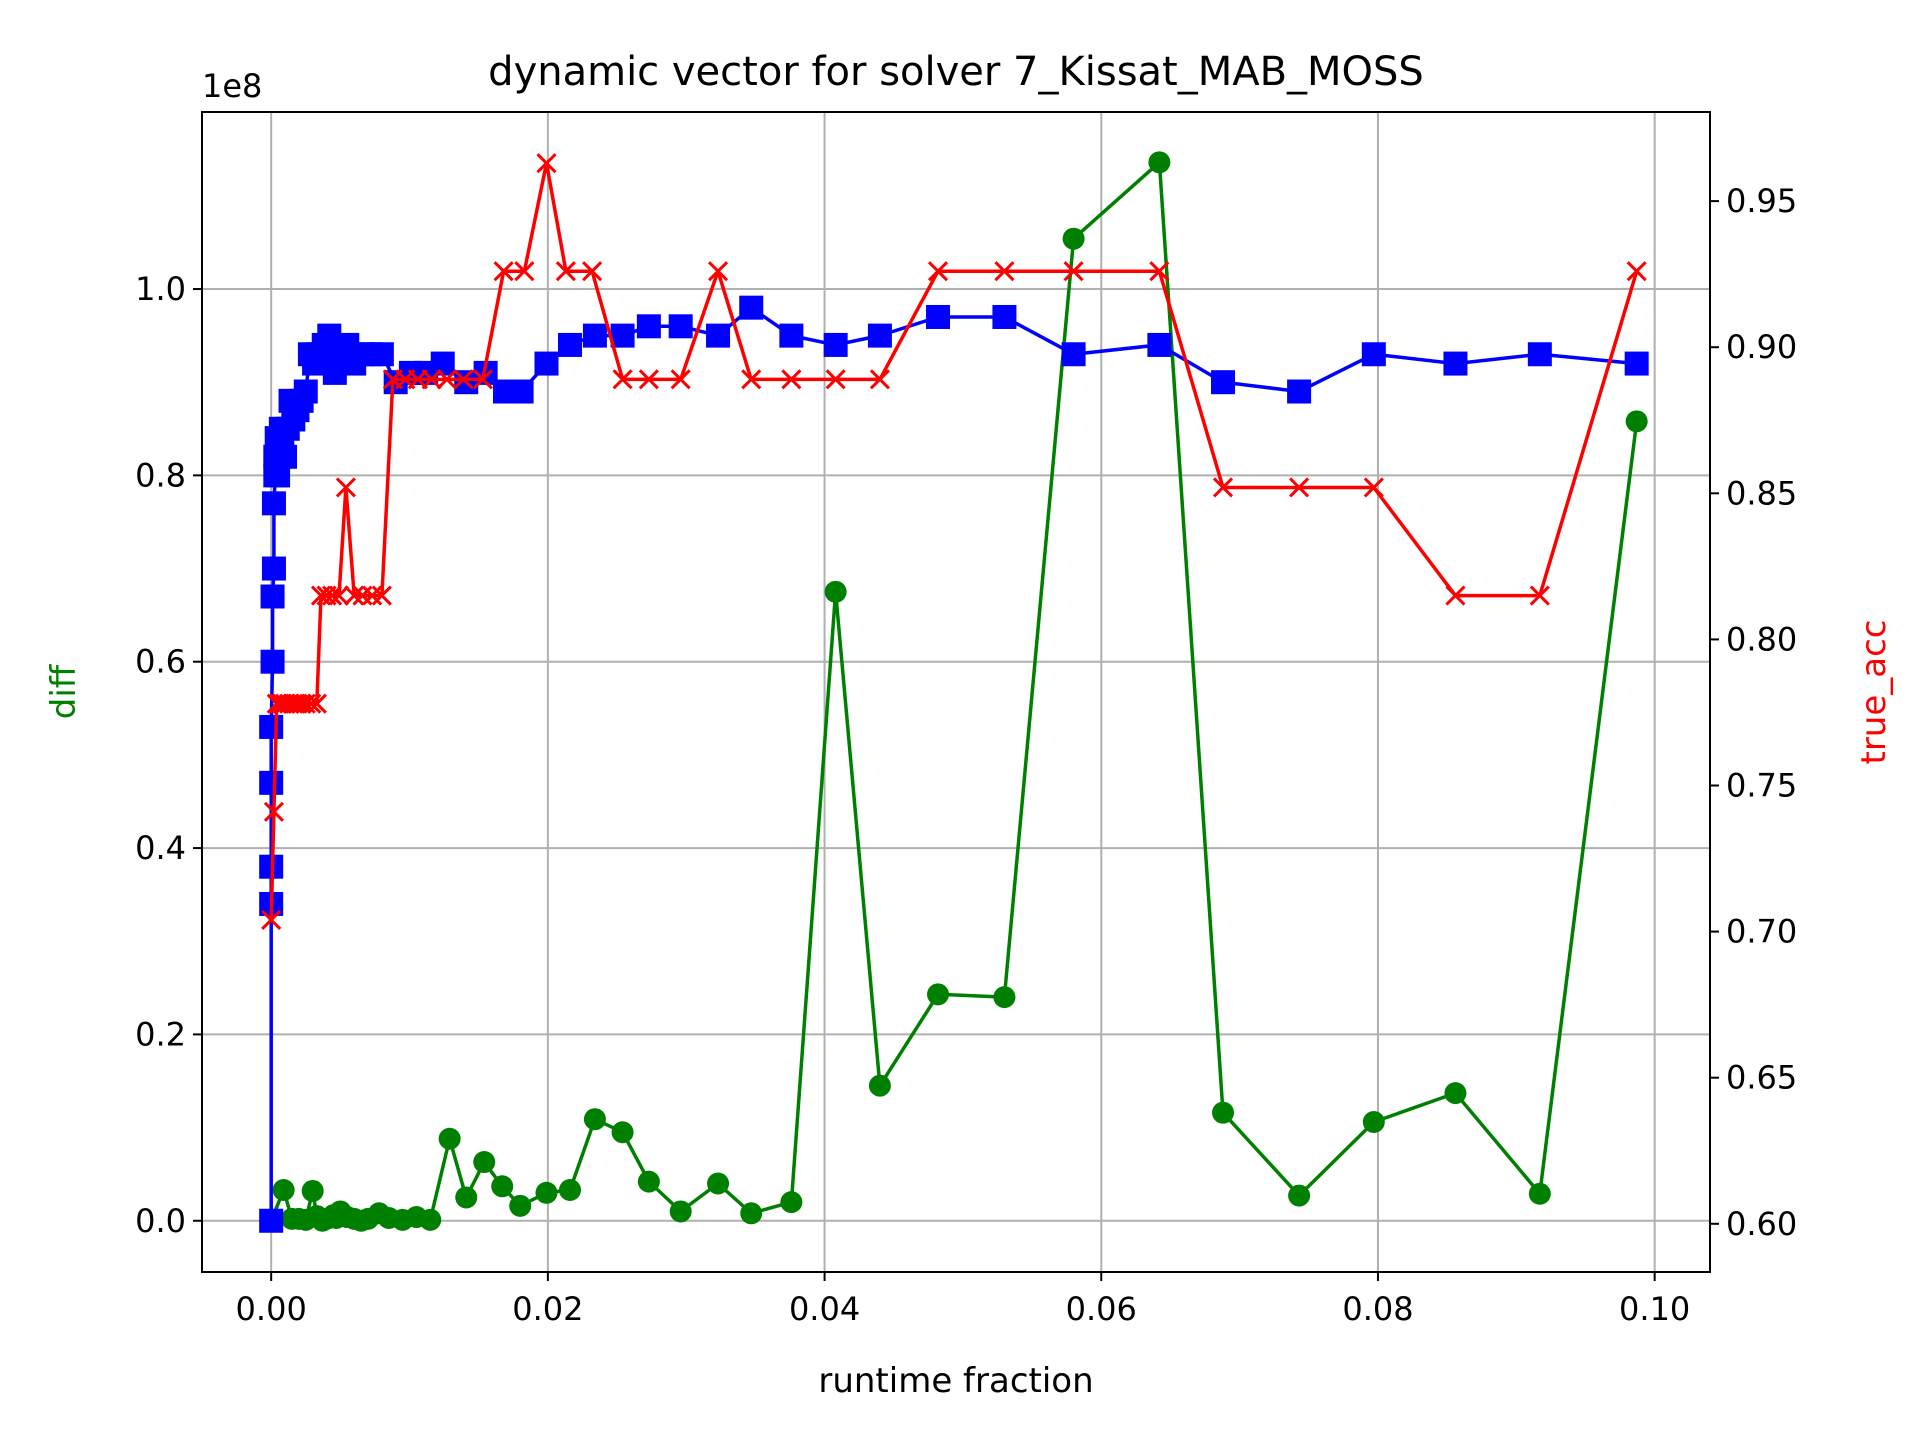 Image resolution: width=1920 pixels, height=1440 pixels. I want to click on y-axis-label-left: diff, so click(64, 691).